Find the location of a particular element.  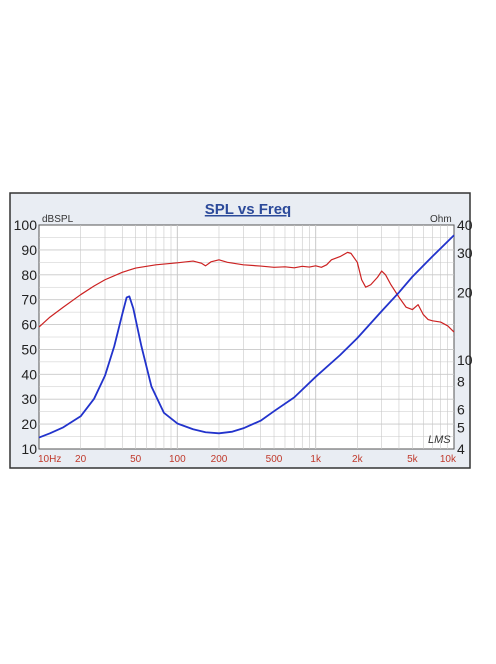

x-tick-label: 10Hz is located at coordinates (49, 459).